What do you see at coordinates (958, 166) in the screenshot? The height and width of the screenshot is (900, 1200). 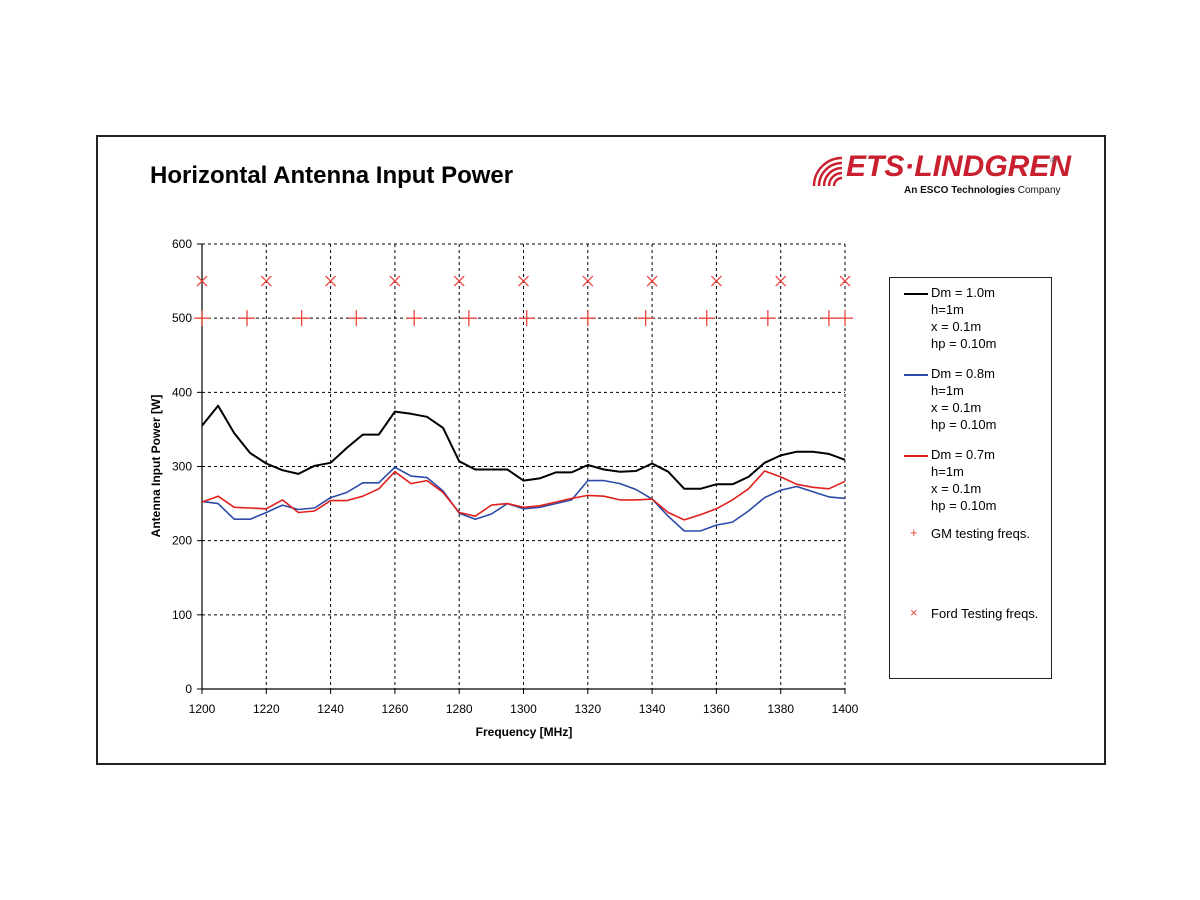 I see `logo-name: ETS·LINDGREN` at bounding box center [958, 166].